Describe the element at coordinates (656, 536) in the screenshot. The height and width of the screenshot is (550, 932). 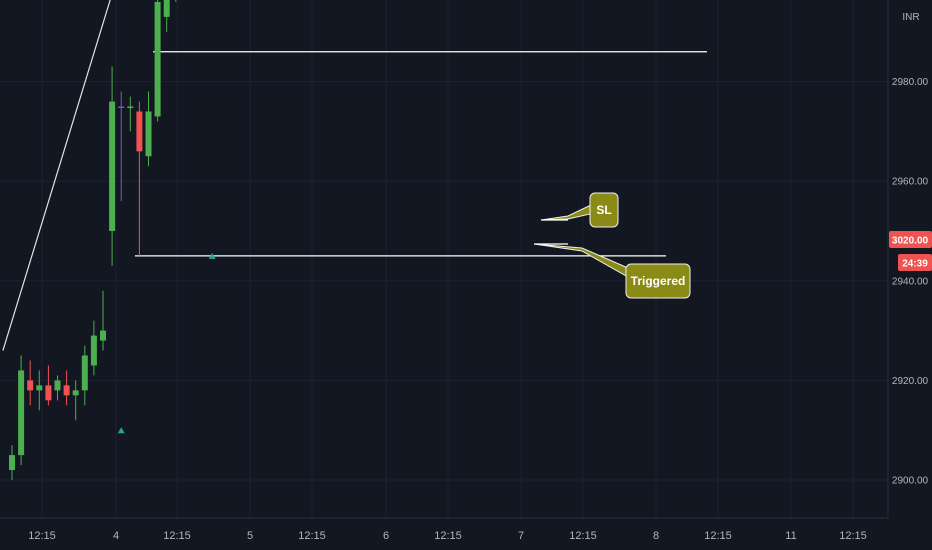
I see `time-tick-label: 8` at that location.